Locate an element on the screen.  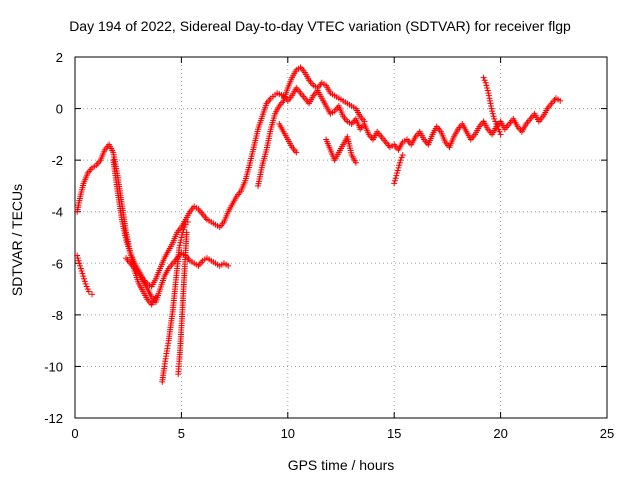
y-tick-label: -10 is located at coordinates (53, 366).